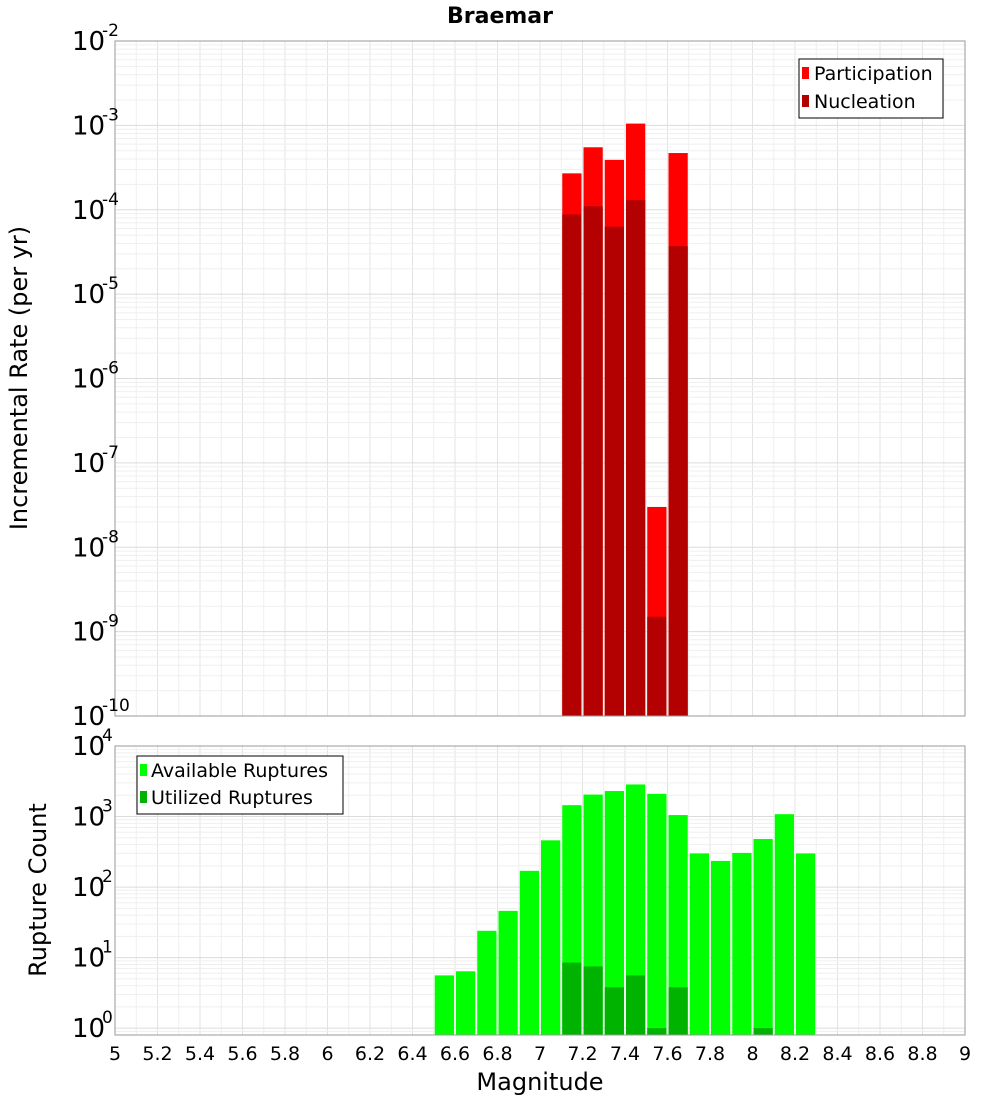 Image resolution: width=1000 pixels, height=1100 pixels. Describe the element at coordinates (625, 420) in the screenshot. I see `top-bars` at that location.